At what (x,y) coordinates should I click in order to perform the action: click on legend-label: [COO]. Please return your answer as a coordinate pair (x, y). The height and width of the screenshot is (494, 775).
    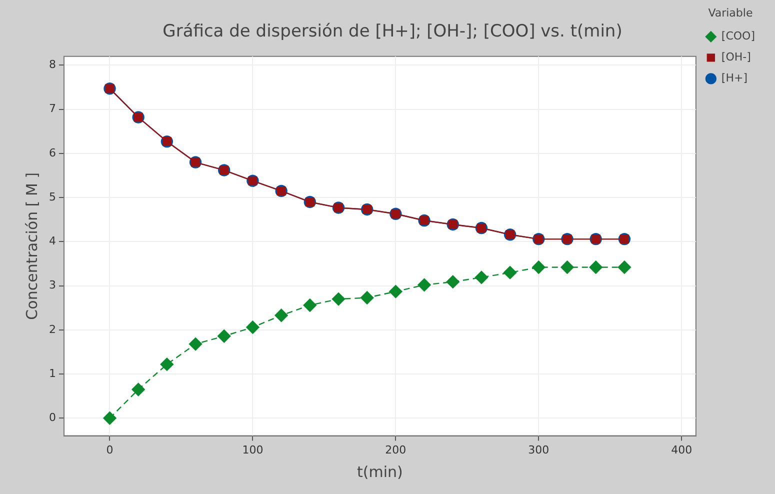
    Looking at the image, I should click on (738, 36).